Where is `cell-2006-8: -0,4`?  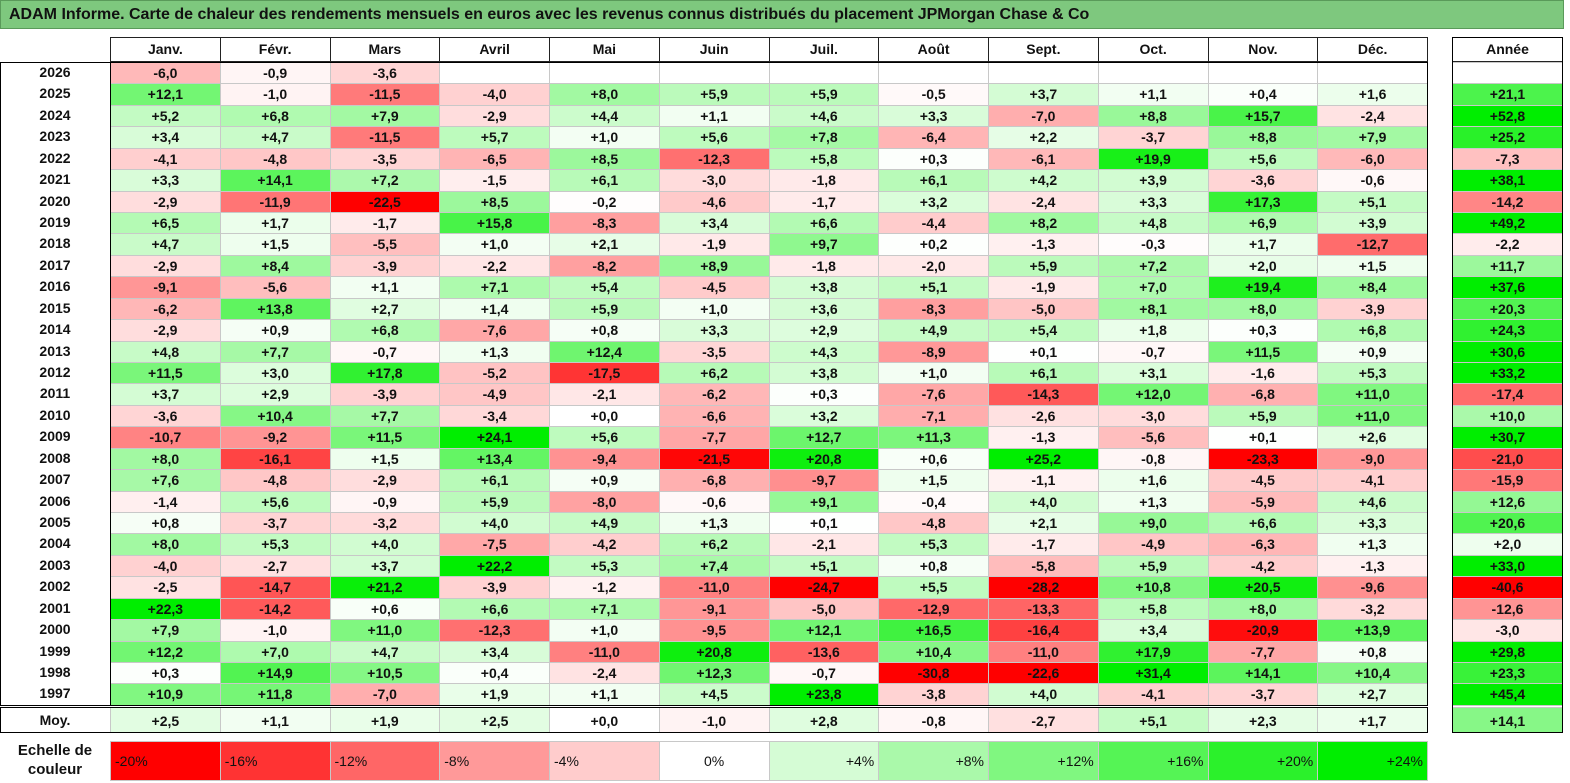
cell-2006-8: -0,4 is located at coordinates (933, 502).